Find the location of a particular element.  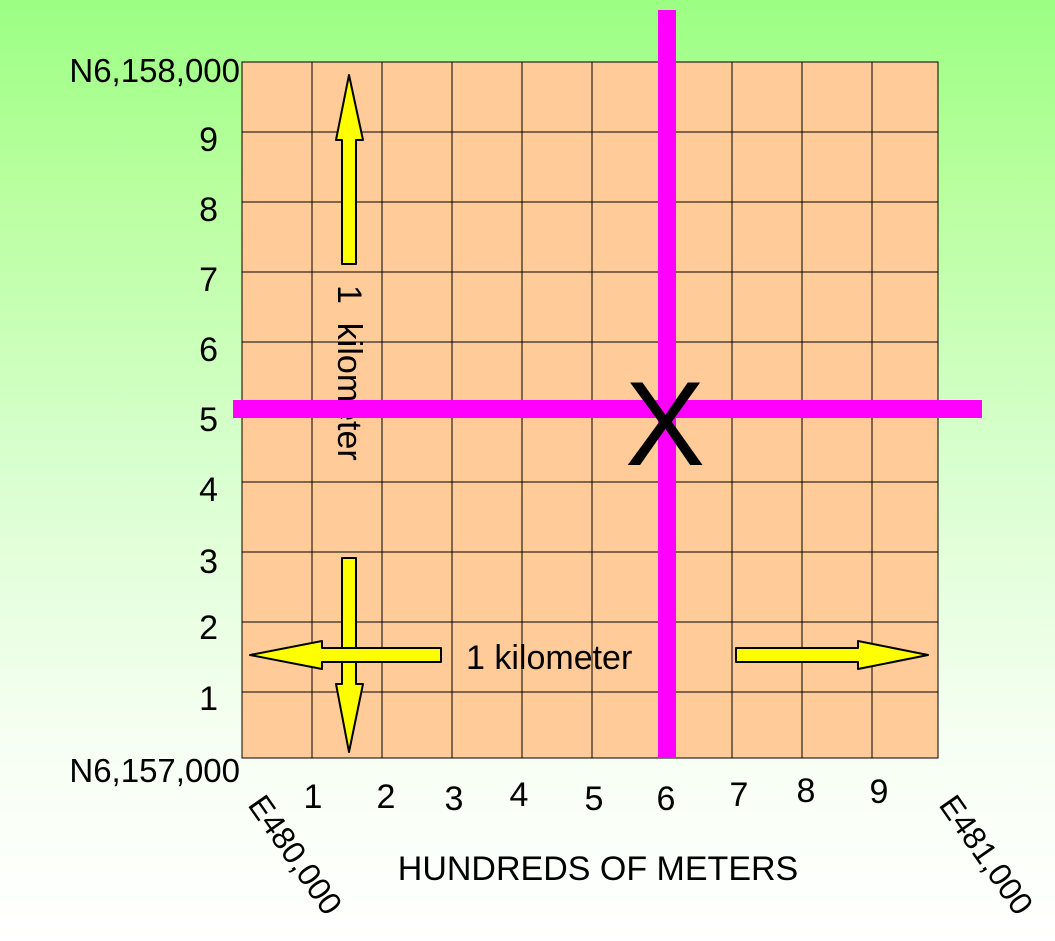

easting-tick-5: 5 is located at coordinates (594, 799).